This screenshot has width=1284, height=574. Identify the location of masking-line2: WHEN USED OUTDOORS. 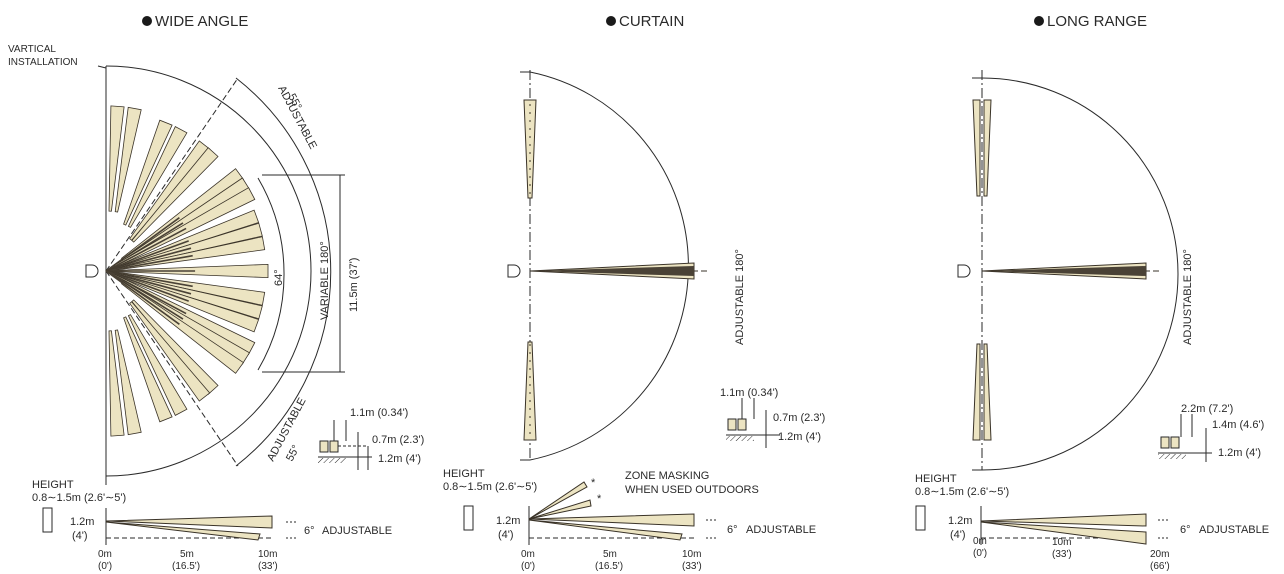
(692, 490).